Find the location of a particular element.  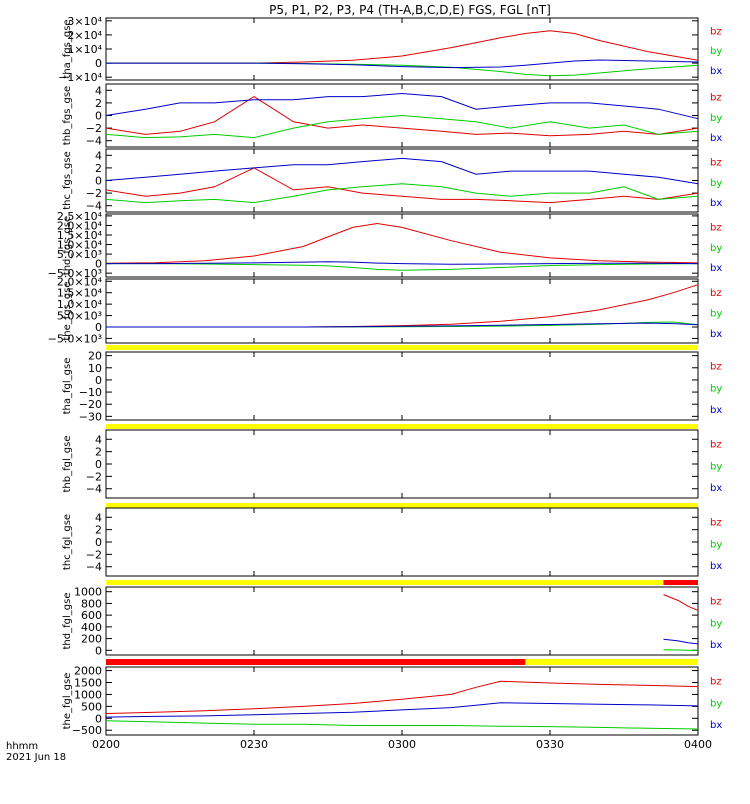

the_fgl_gse-legend-bx: bx is located at coordinates (716, 725).